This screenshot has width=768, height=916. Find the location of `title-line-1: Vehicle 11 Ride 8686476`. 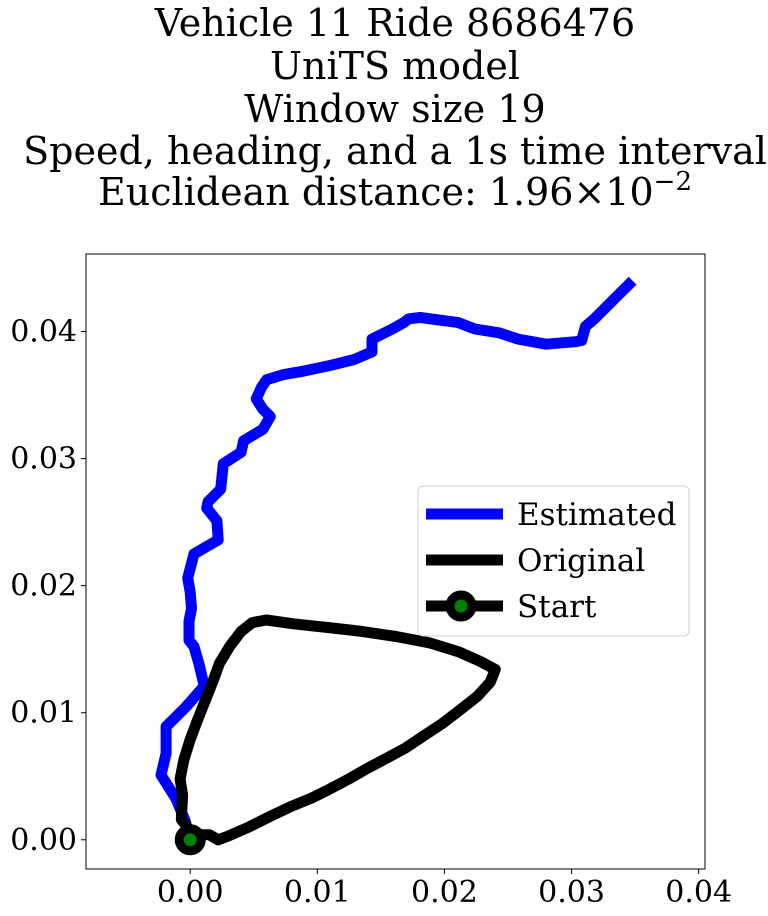

title-line-1: Vehicle 11 Ride 8686476 is located at coordinates (394, 23).